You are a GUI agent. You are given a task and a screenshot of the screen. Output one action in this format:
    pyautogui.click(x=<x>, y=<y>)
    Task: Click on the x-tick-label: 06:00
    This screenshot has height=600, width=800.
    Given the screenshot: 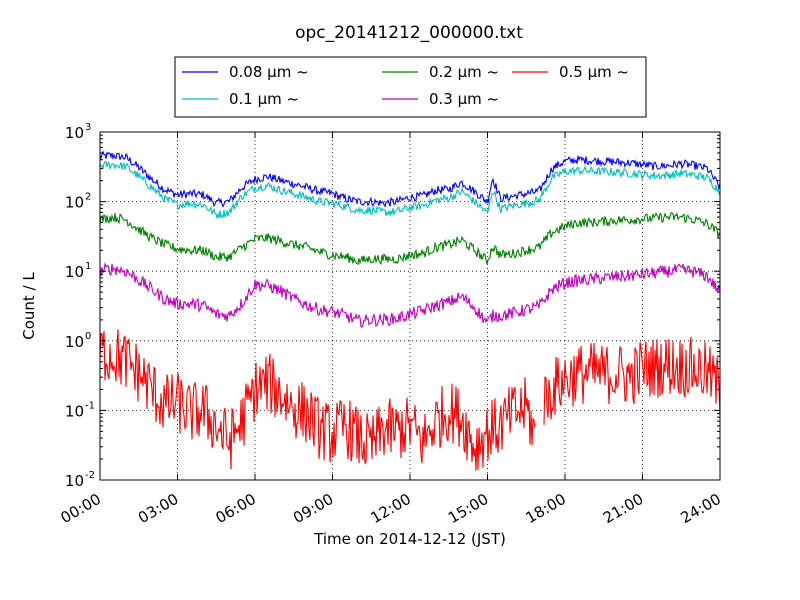 What is the action you would take?
    pyautogui.click(x=236, y=508)
    